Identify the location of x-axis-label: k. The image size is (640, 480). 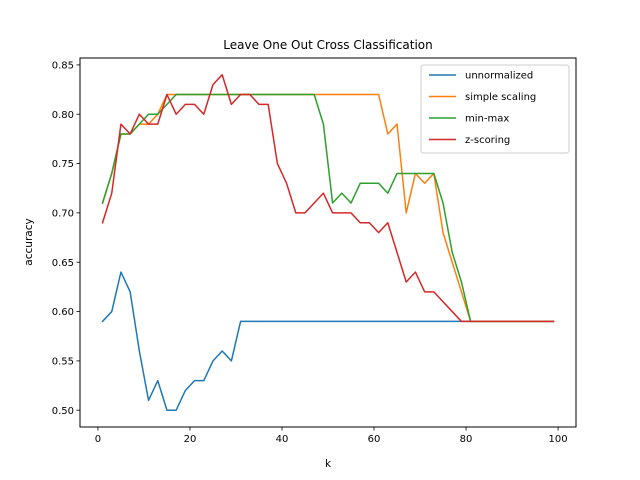
(328, 464).